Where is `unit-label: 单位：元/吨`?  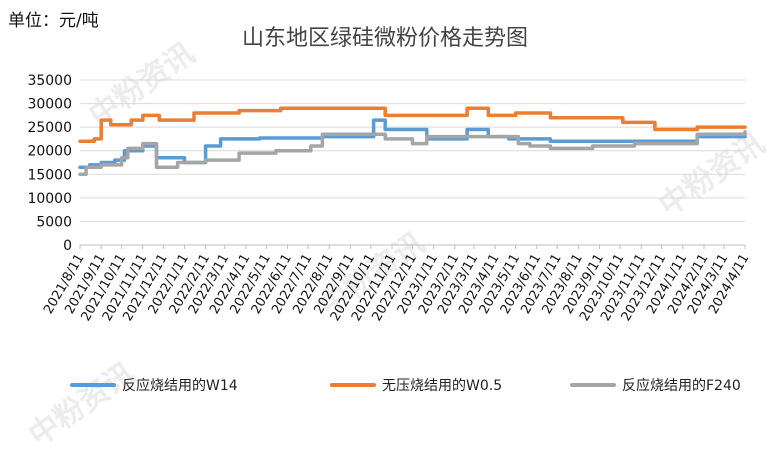
unit-label: 单位：元/吨 is located at coordinates (53, 21).